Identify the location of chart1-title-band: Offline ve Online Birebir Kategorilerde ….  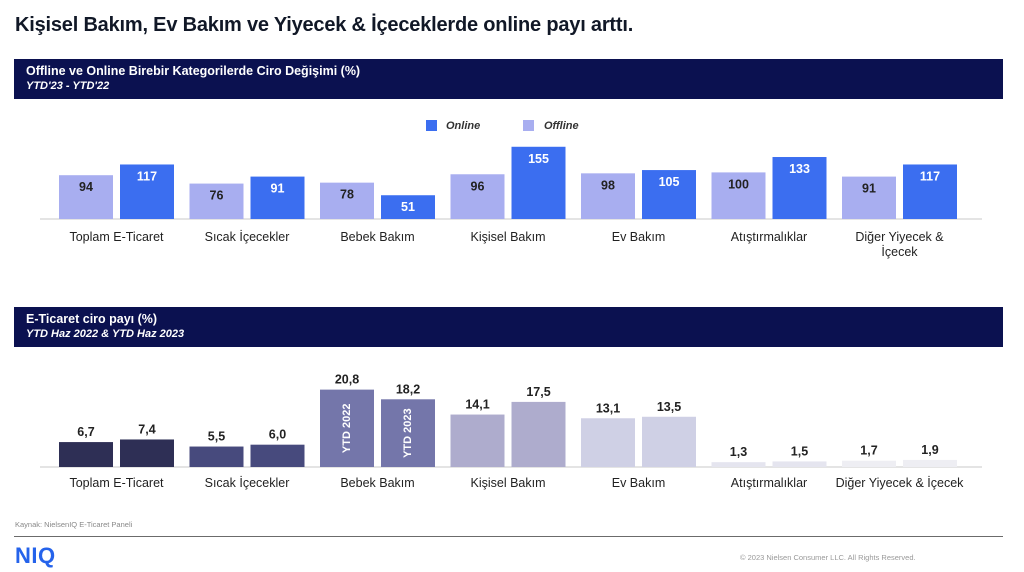
(508, 79).